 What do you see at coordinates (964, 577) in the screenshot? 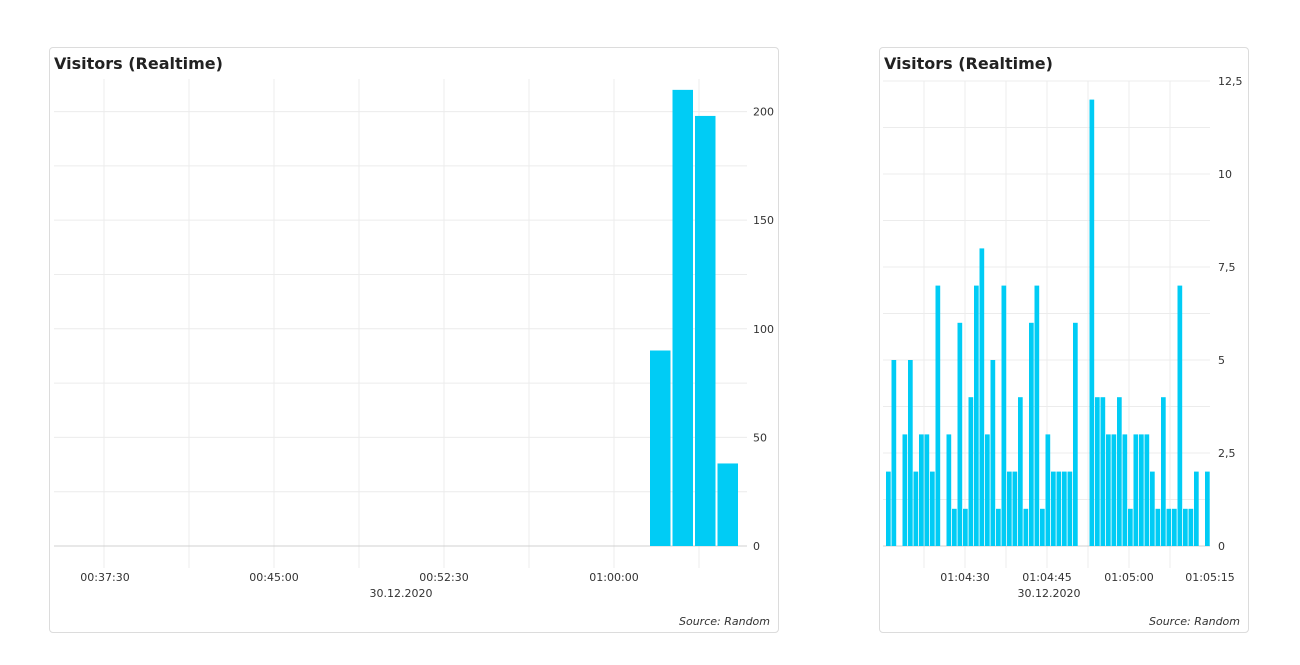
I see `x-tick-label: 01:04:30` at bounding box center [964, 577].